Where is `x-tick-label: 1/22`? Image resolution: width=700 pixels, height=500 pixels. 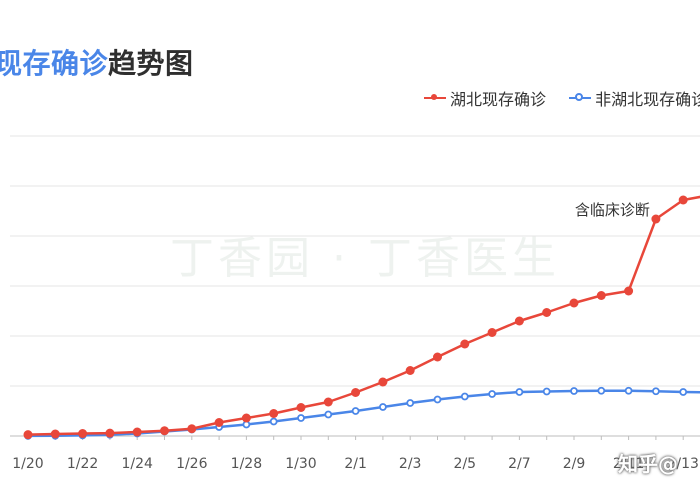 x-tick-label: 1/22 is located at coordinates (82, 464).